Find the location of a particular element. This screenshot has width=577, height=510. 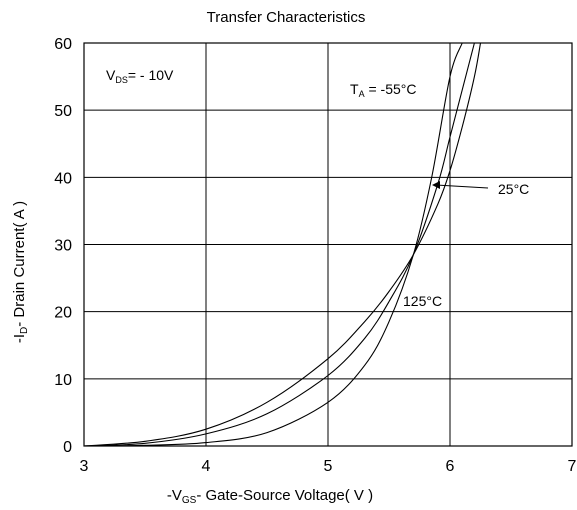

x-tick-label: 7 is located at coordinates (572, 466).